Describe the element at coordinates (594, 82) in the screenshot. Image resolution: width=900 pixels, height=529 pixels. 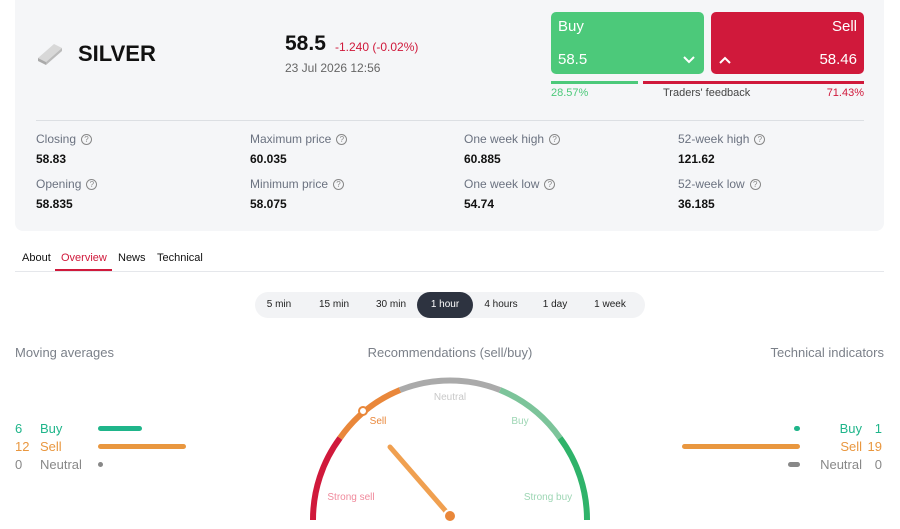
I see `buy-share-bar` at that location.